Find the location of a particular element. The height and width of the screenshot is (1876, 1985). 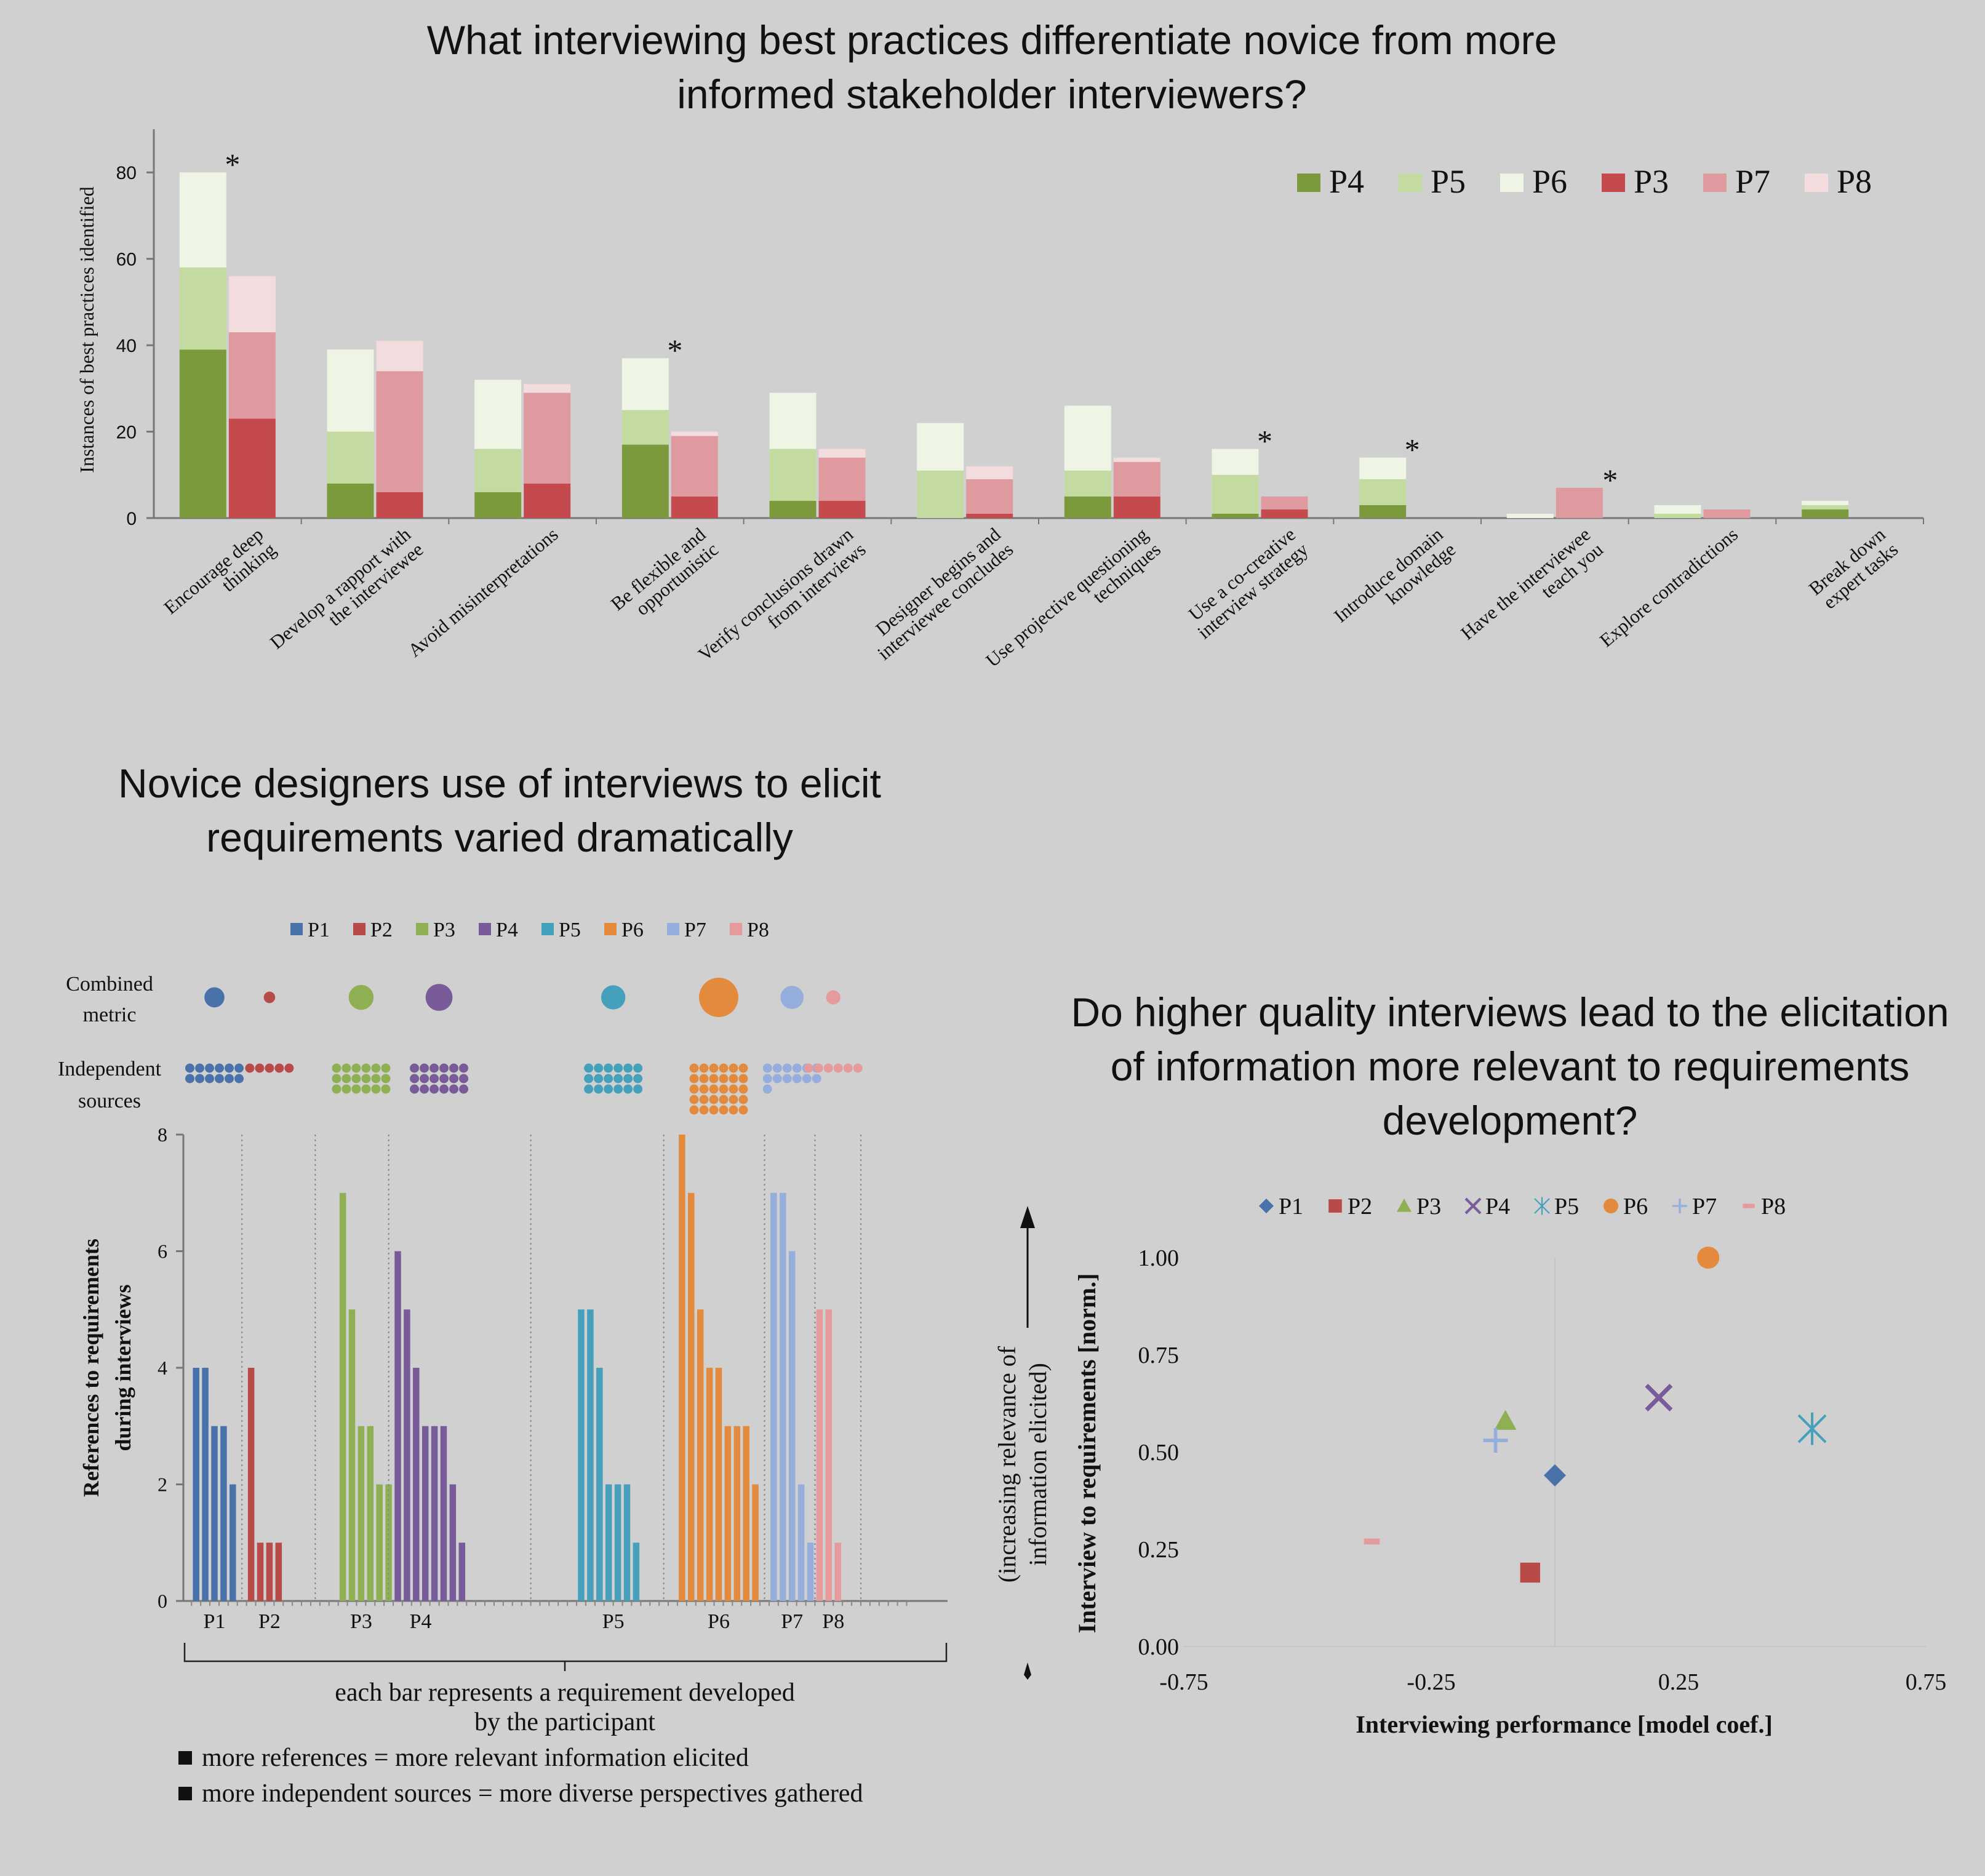

x-tick-label: 0.75 is located at coordinates (1926, 1682).